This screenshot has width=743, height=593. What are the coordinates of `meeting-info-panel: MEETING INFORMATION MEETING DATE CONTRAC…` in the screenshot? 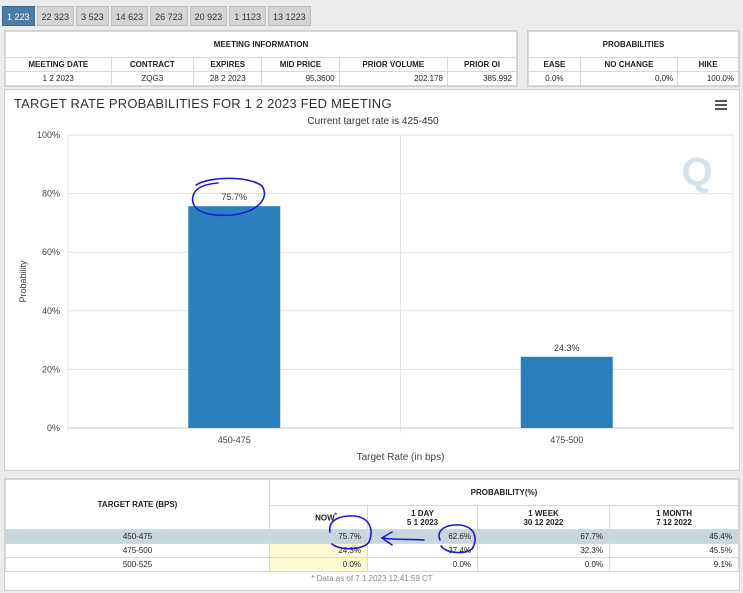 It's located at (261, 58).